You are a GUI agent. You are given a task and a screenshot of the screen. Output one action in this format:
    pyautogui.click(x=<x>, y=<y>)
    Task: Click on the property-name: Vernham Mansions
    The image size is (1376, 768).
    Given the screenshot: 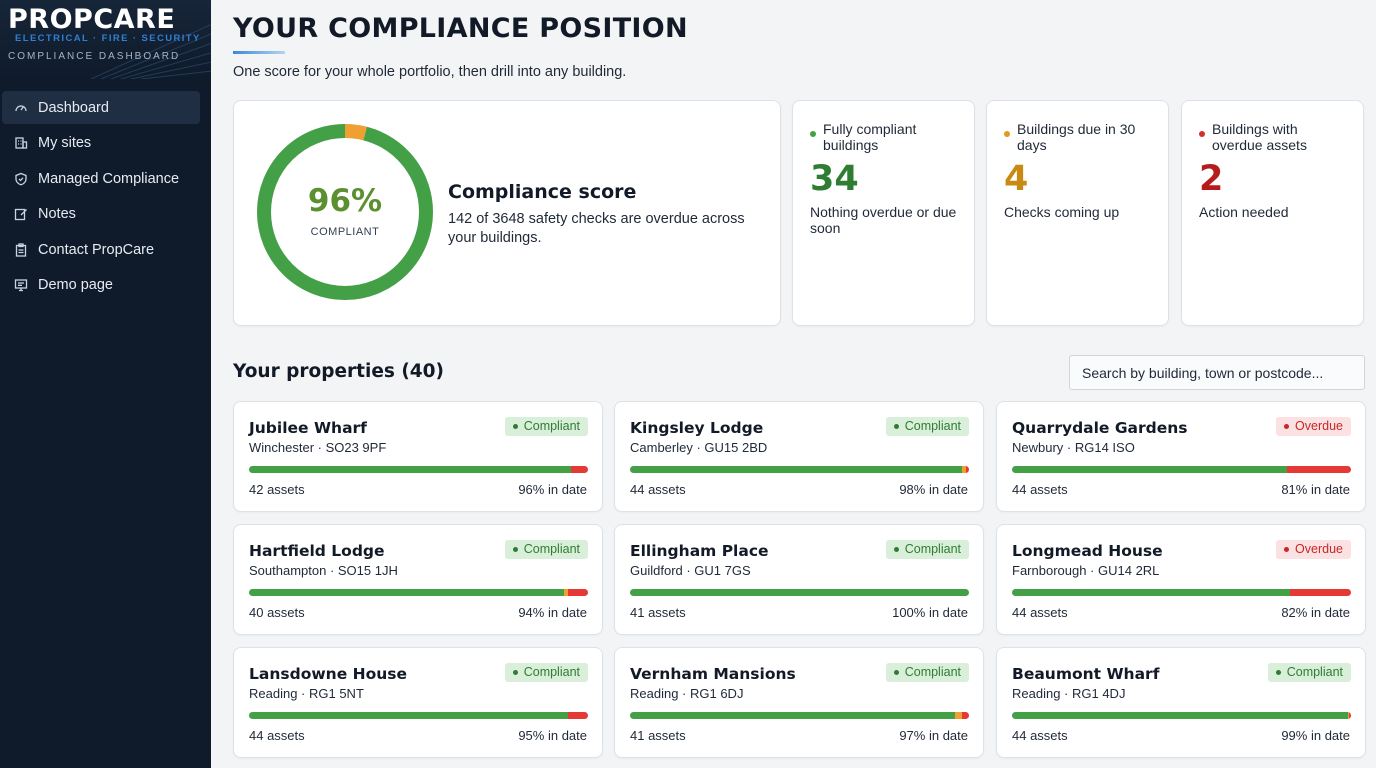 What is the action you would take?
    pyautogui.click(x=713, y=674)
    